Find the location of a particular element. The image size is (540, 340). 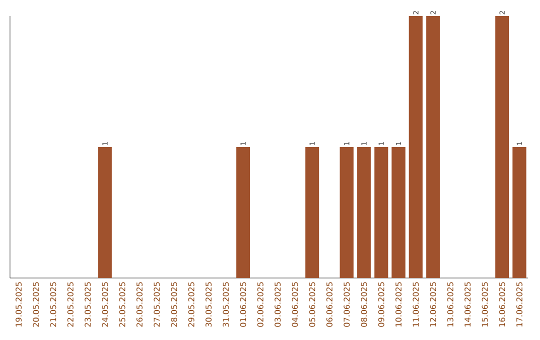

x-tick-label: 23.05.2025 is located at coordinates (87, 304).